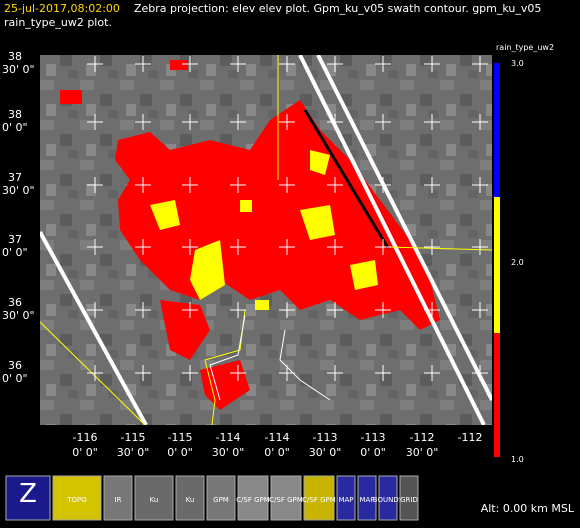 The height and width of the screenshot is (528, 580). I want to click on toolbar-button-label: Z, so click(28, 494).